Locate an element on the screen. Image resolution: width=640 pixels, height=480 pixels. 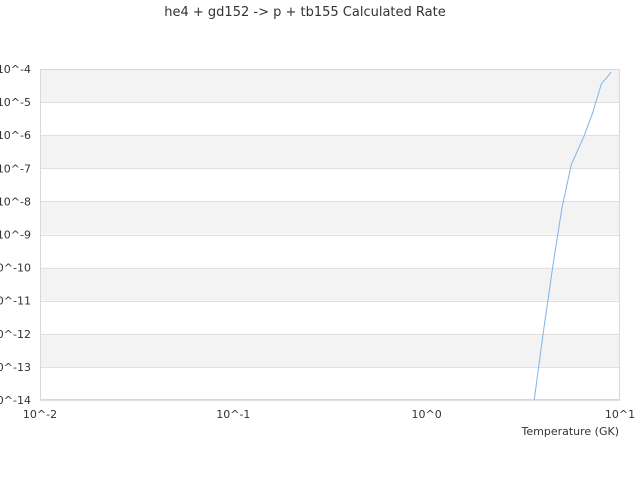
series-group is located at coordinates (572, 236).